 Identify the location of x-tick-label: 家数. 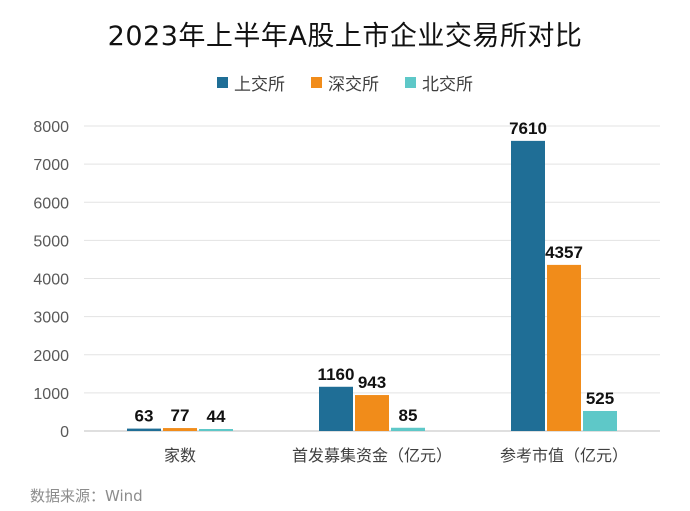
(180, 455).